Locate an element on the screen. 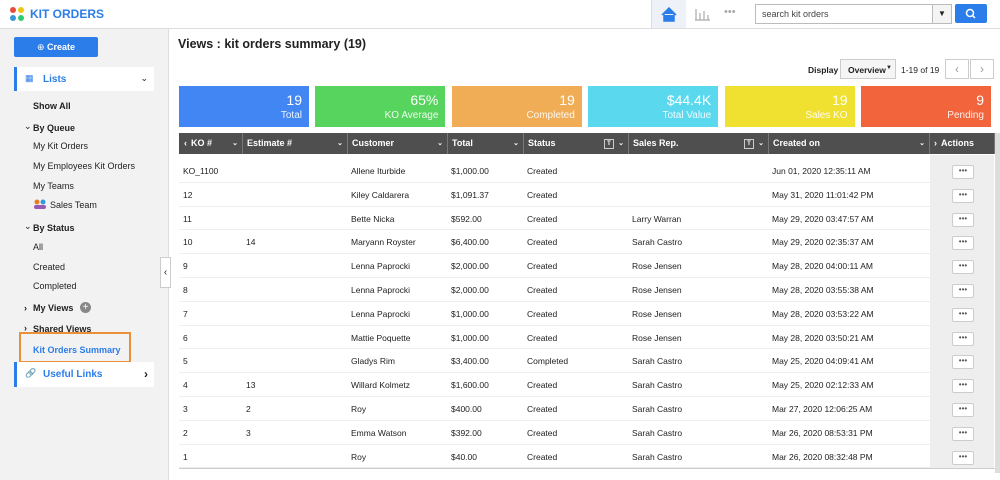 The width and height of the screenshot is (1000, 480). group-label: By Queue is located at coordinates (54, 128).